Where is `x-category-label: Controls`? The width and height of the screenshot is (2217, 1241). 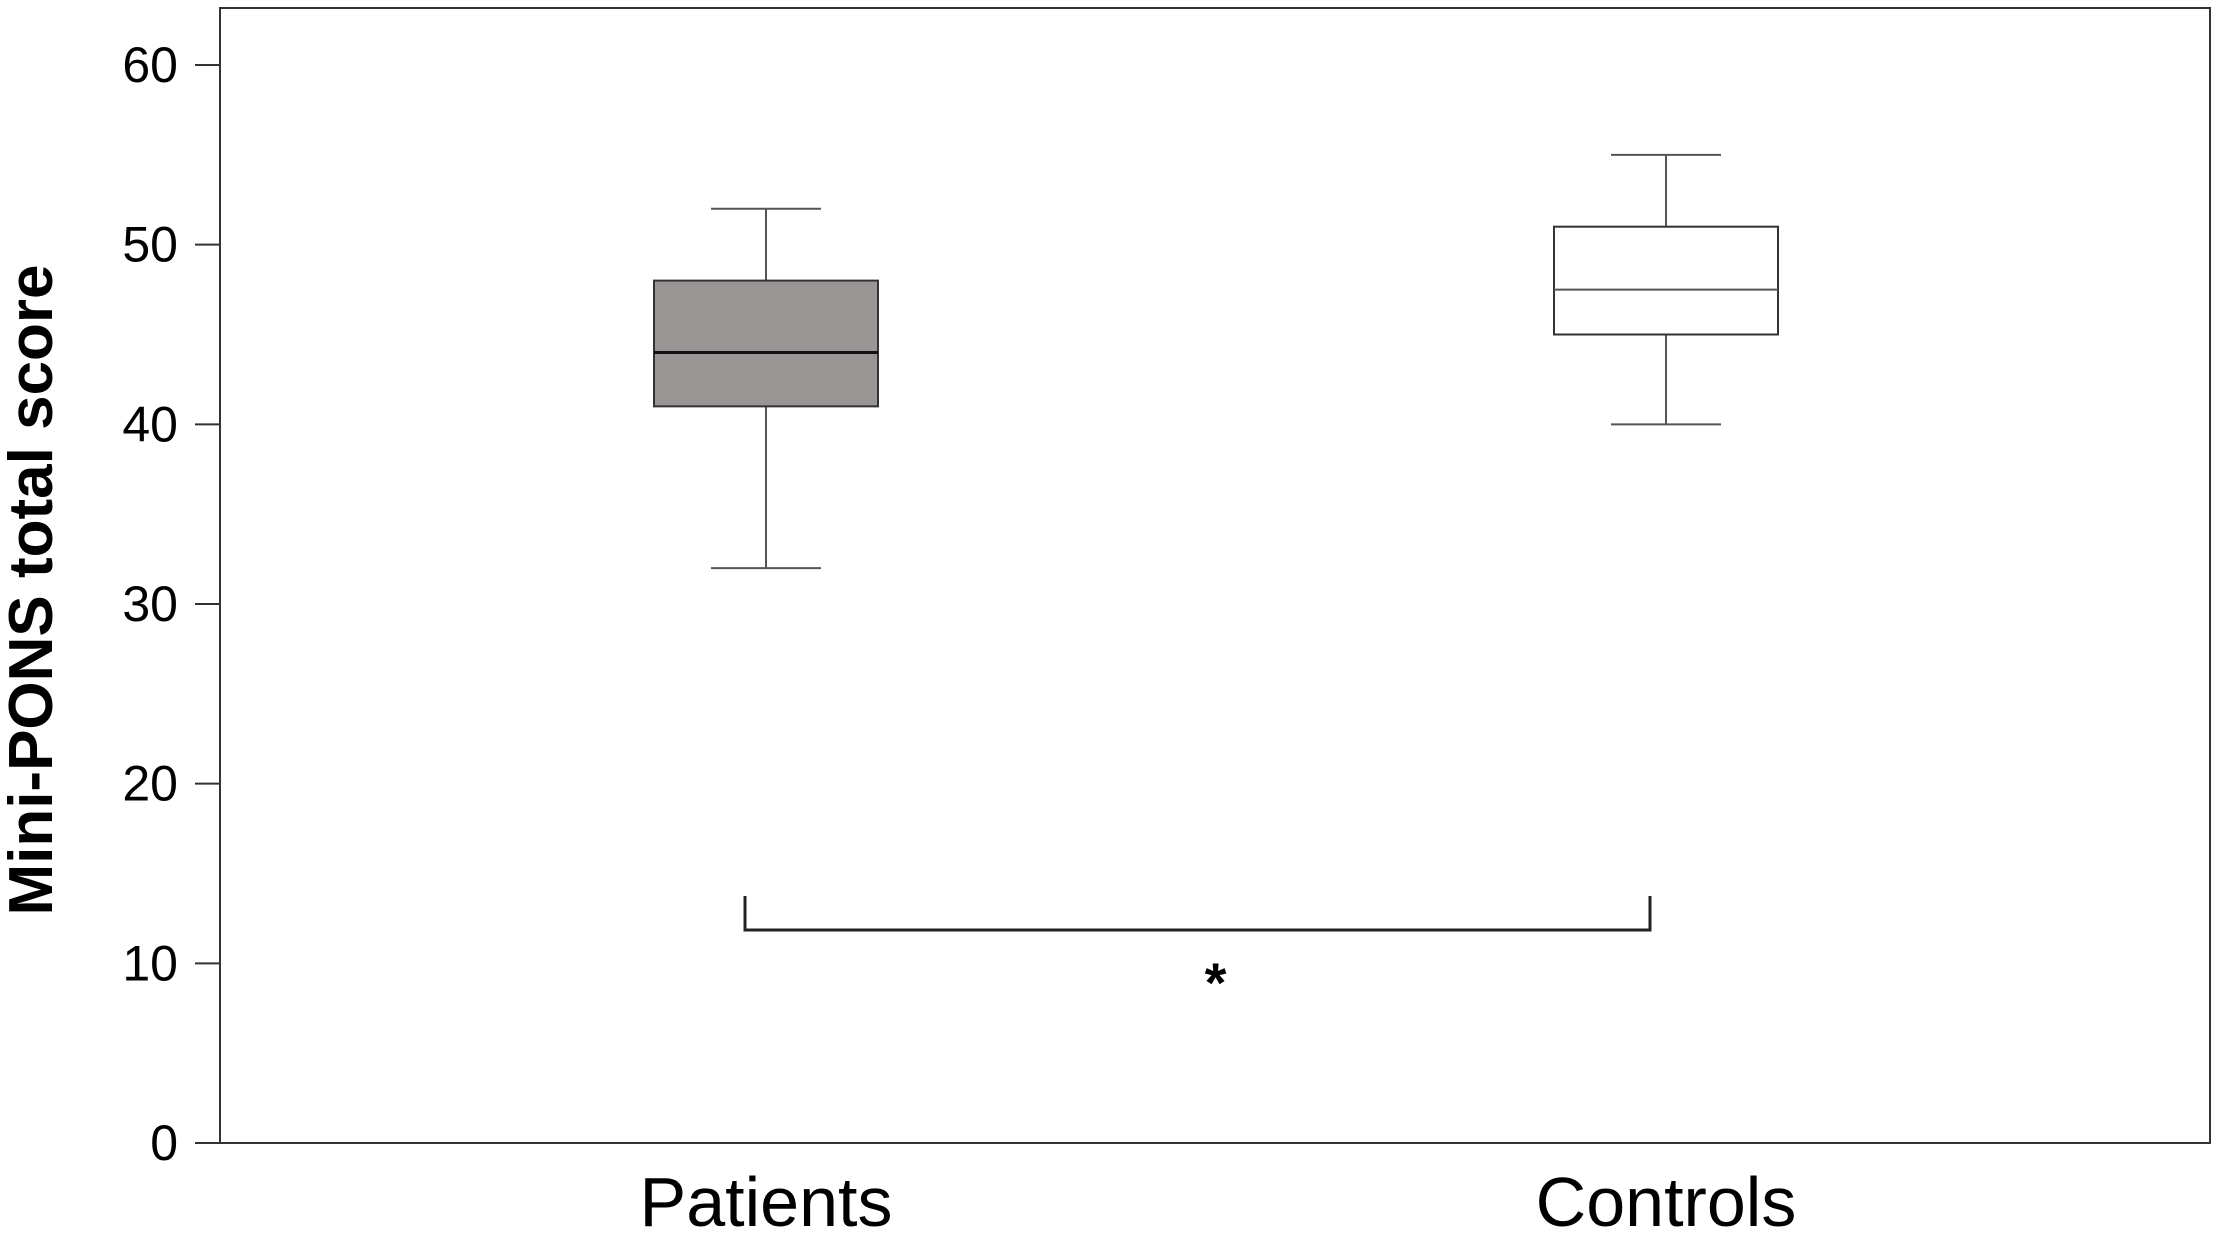
x-category-label: Controls is located at coordinates (1666, 1202).